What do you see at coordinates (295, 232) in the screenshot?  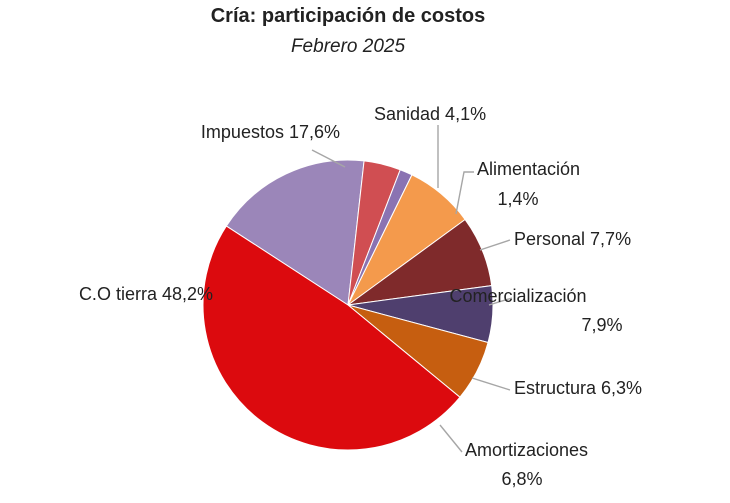 I see `pie-slice-impuestos` at bounding box center [295, 232].